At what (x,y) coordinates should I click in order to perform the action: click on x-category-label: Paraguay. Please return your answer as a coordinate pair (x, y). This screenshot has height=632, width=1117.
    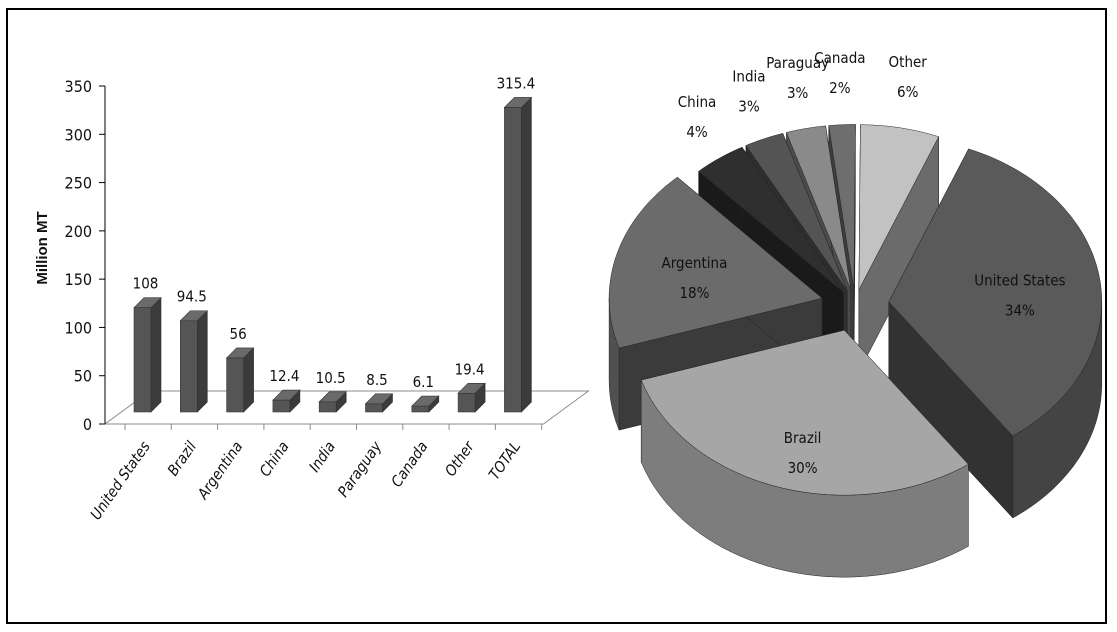
    Looking at the image, I should click on (360, 468).